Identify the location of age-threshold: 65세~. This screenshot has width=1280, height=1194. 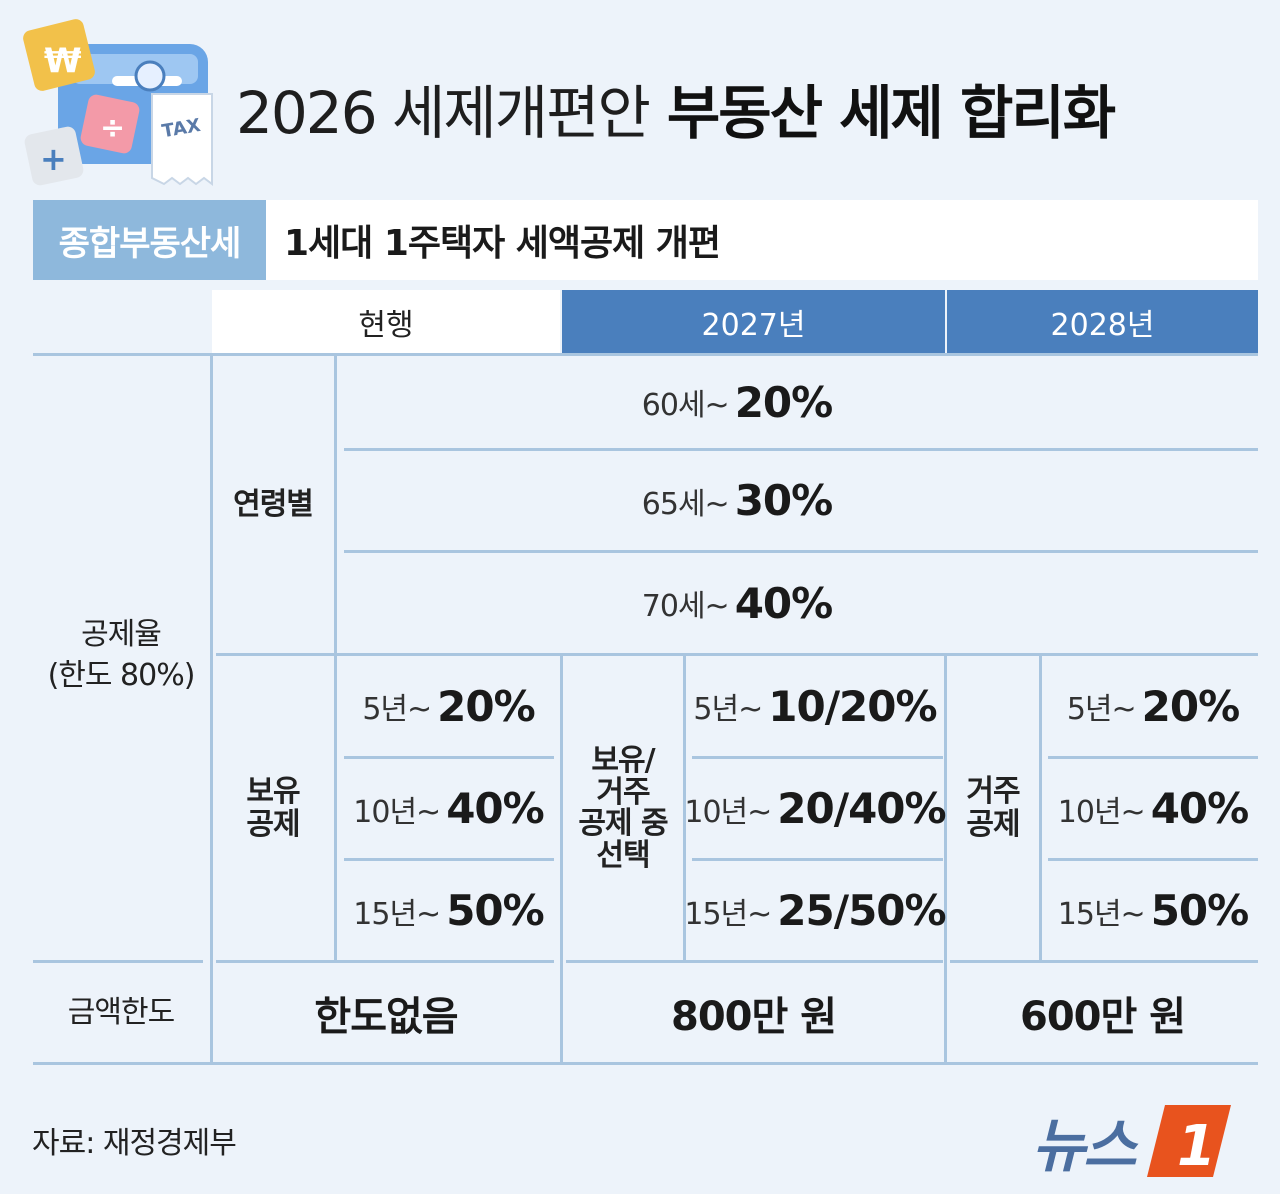
(685, 504).